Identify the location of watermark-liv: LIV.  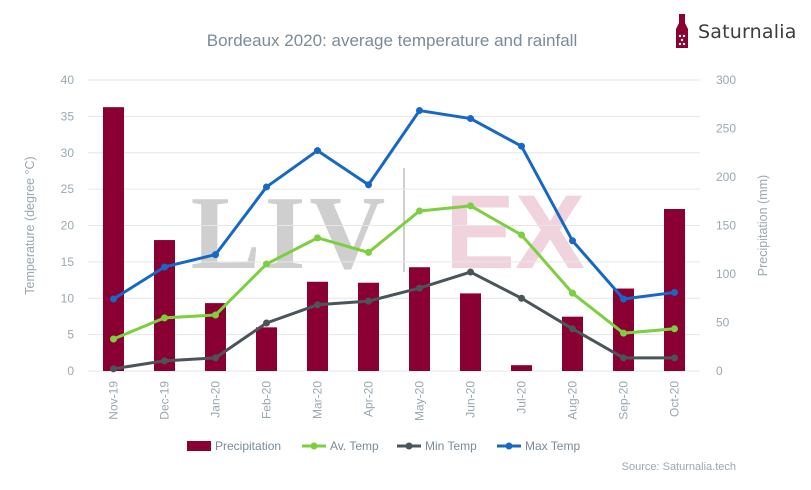
(290, 232).